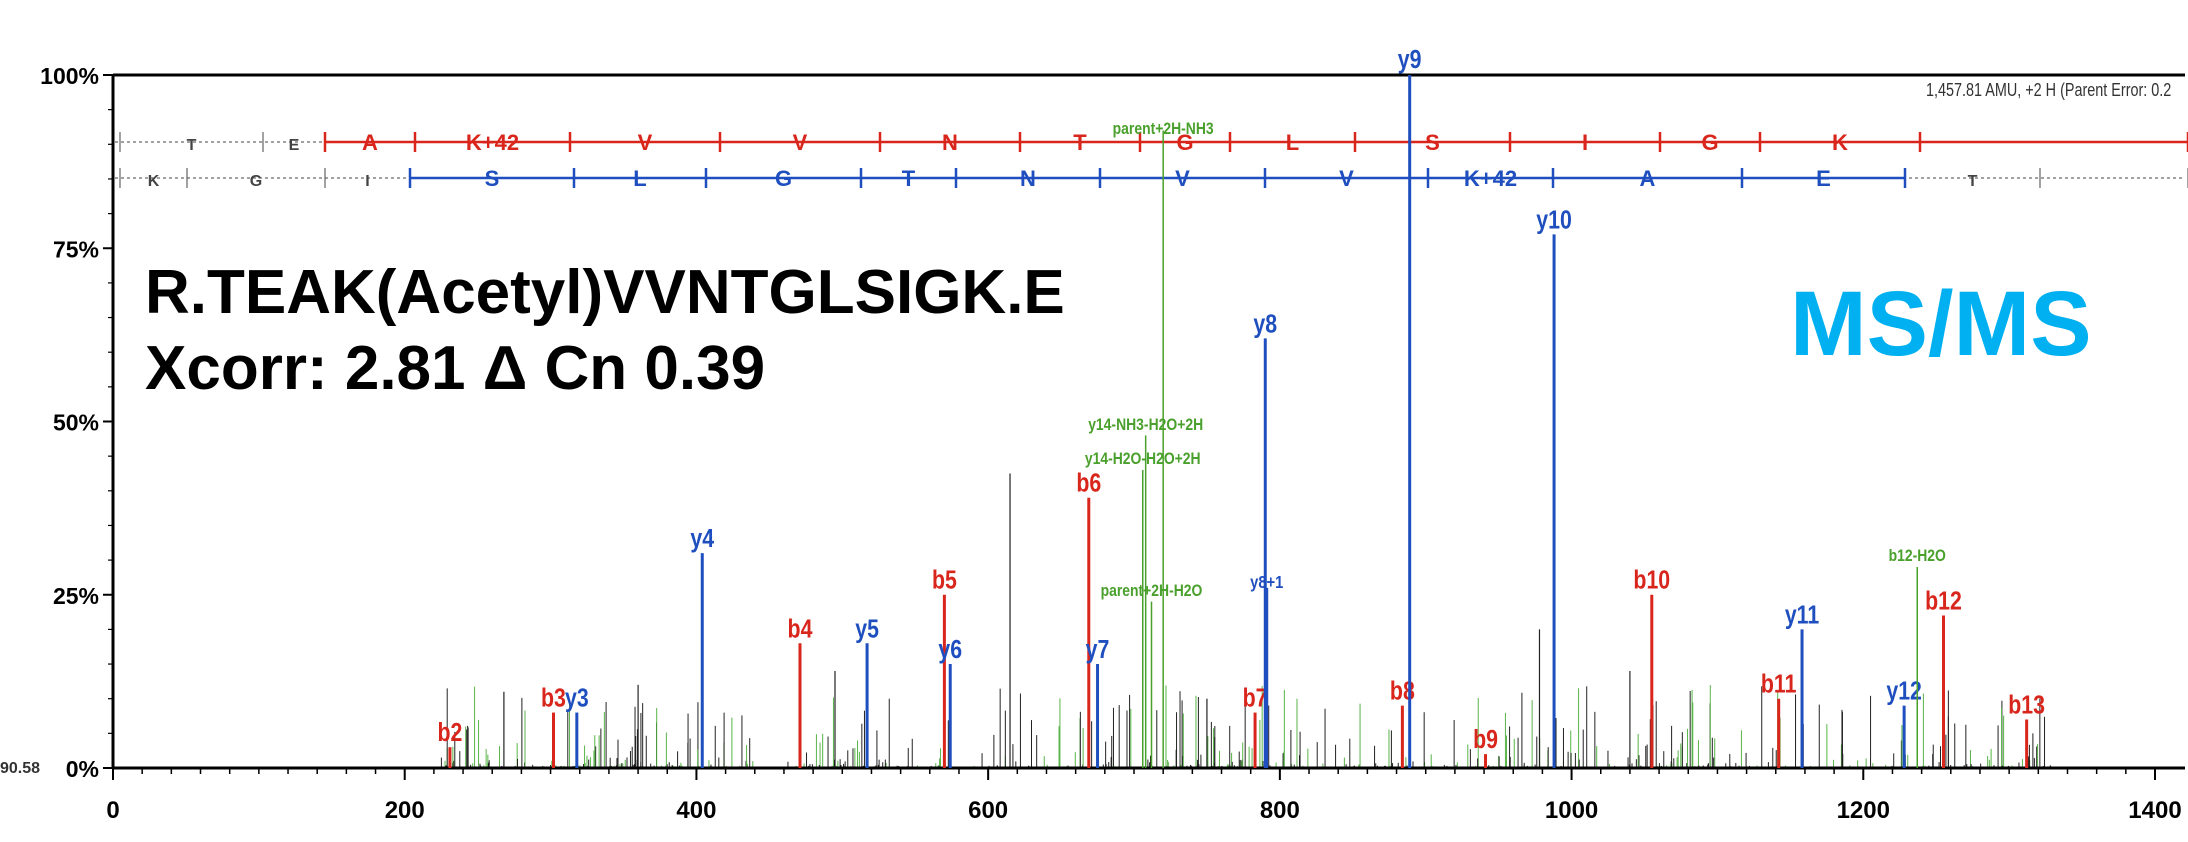  What do you see at coordinates (1485, 740) in the screenshot?
I see `peak-label-b9: b9` at bounding box center [1485, 740].